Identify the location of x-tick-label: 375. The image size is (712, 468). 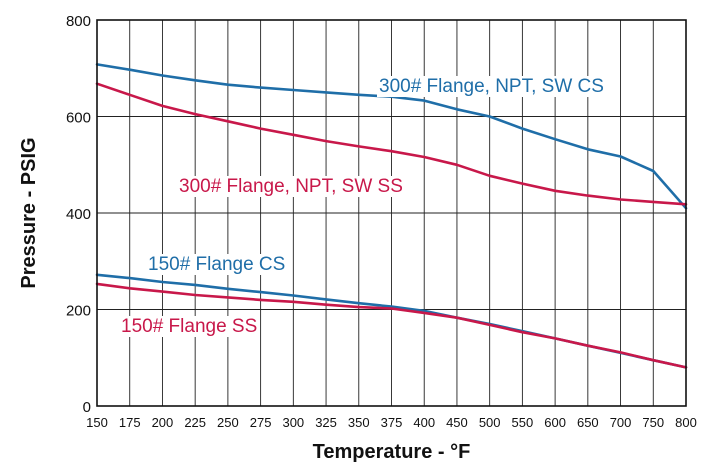
(392, 422).